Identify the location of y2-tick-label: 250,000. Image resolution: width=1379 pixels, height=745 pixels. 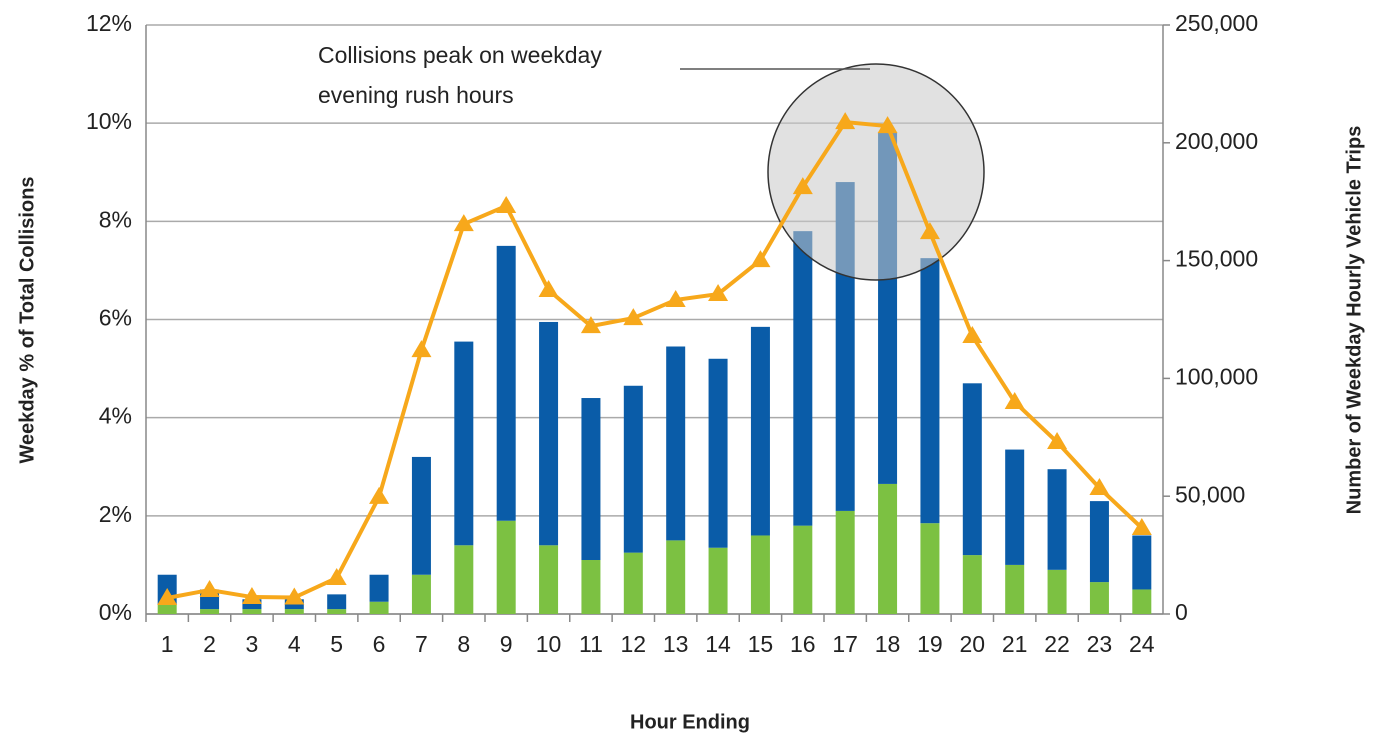
(1216, 23).